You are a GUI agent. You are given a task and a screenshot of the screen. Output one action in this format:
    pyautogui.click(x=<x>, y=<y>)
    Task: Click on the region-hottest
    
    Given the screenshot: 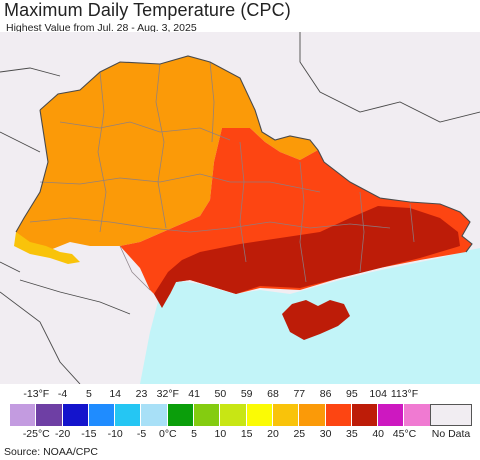 What is the action you would take?
    pyautogui.click(x=307, y=257)
    